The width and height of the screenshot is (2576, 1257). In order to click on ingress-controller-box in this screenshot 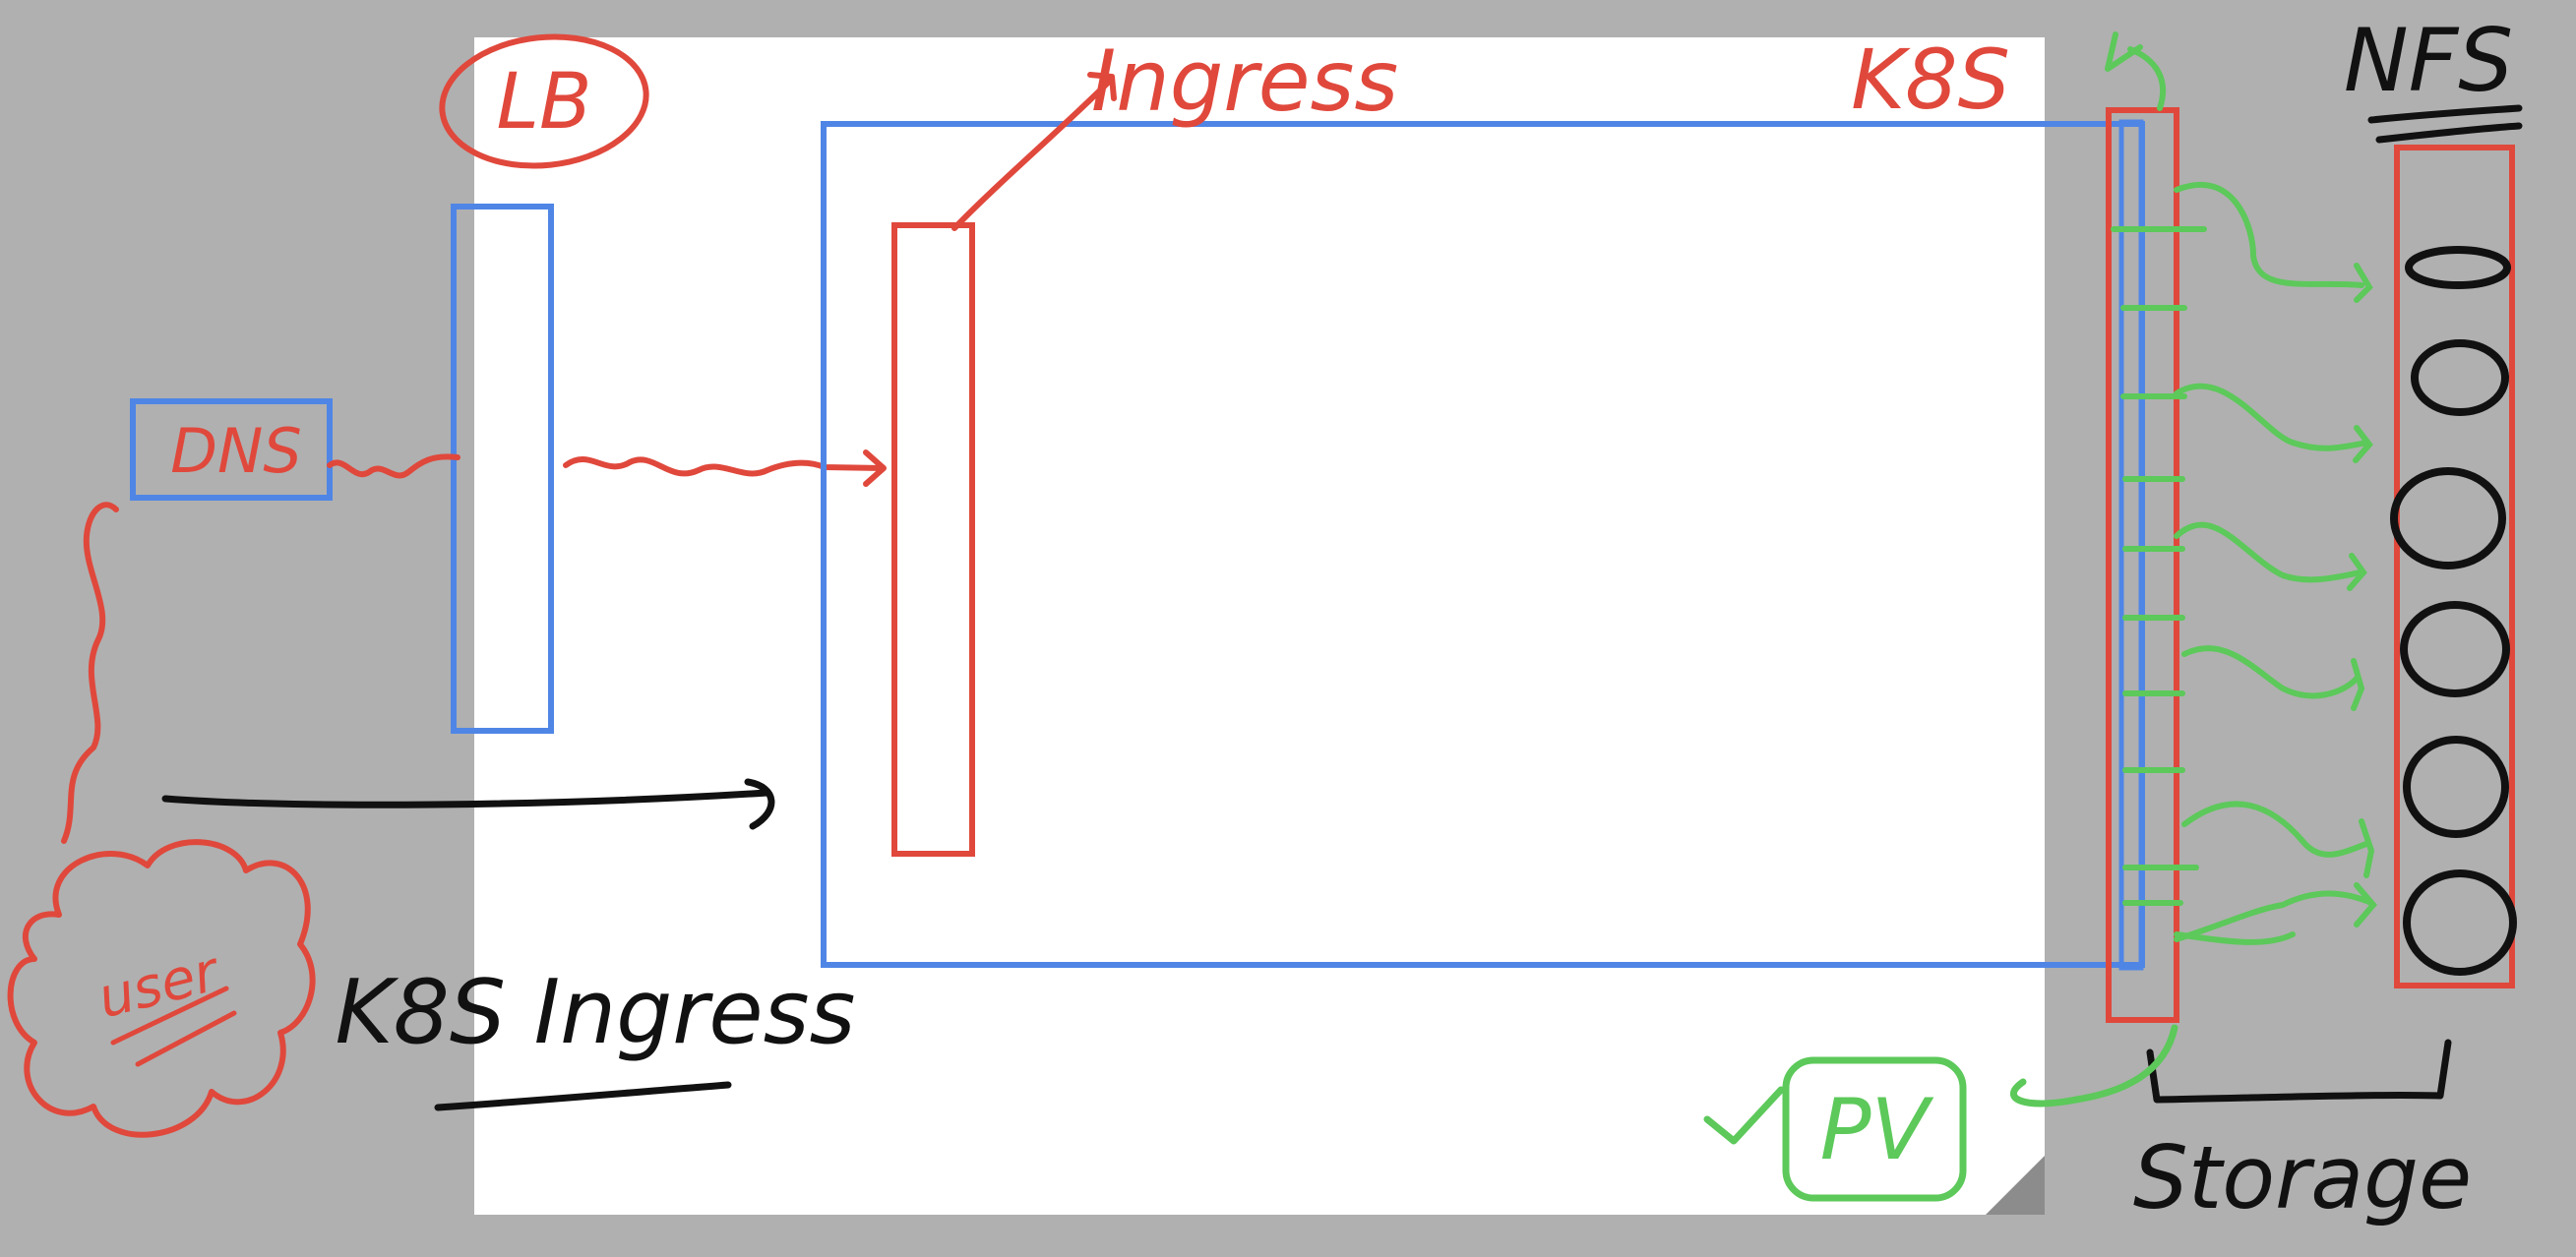, I will do `click(933, 539)`.